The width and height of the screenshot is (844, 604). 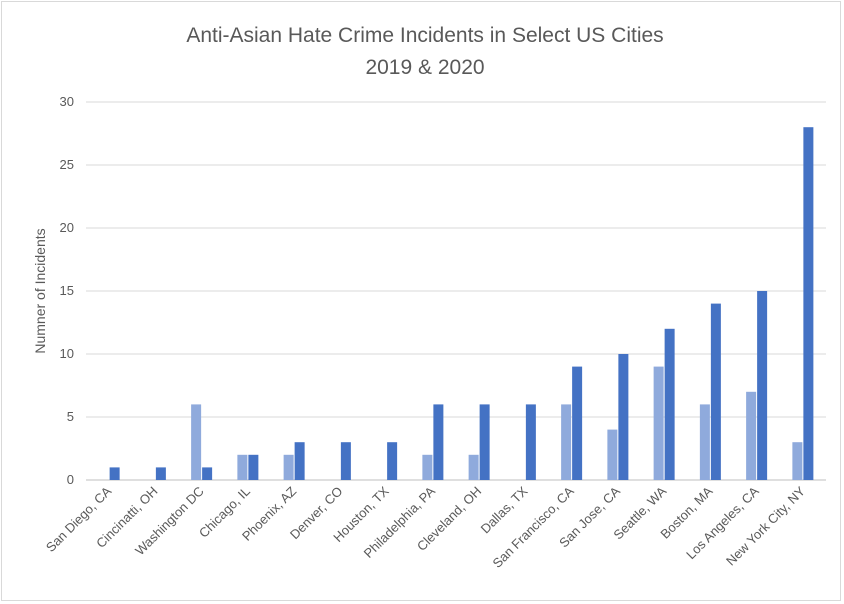 What do you see at coordinates (424, 67) in the screenshot?
I see `chart-subtitle: 2019 & 2020` at bounding box center [424, 67].